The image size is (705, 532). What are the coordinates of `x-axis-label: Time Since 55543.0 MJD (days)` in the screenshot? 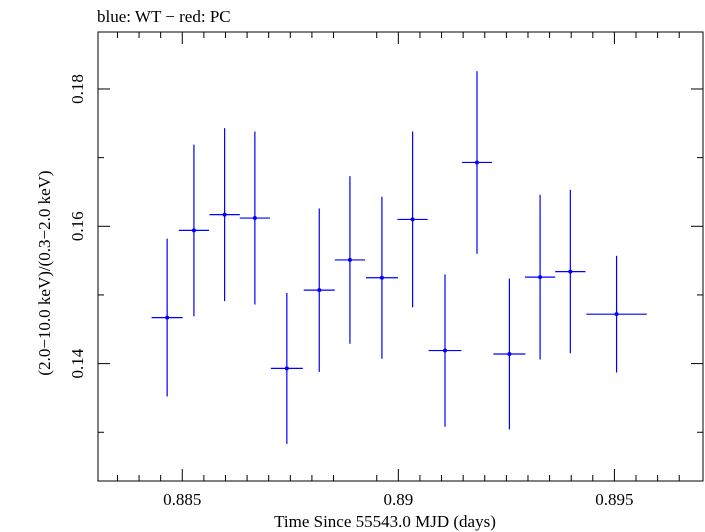 It's located at (385, 521).